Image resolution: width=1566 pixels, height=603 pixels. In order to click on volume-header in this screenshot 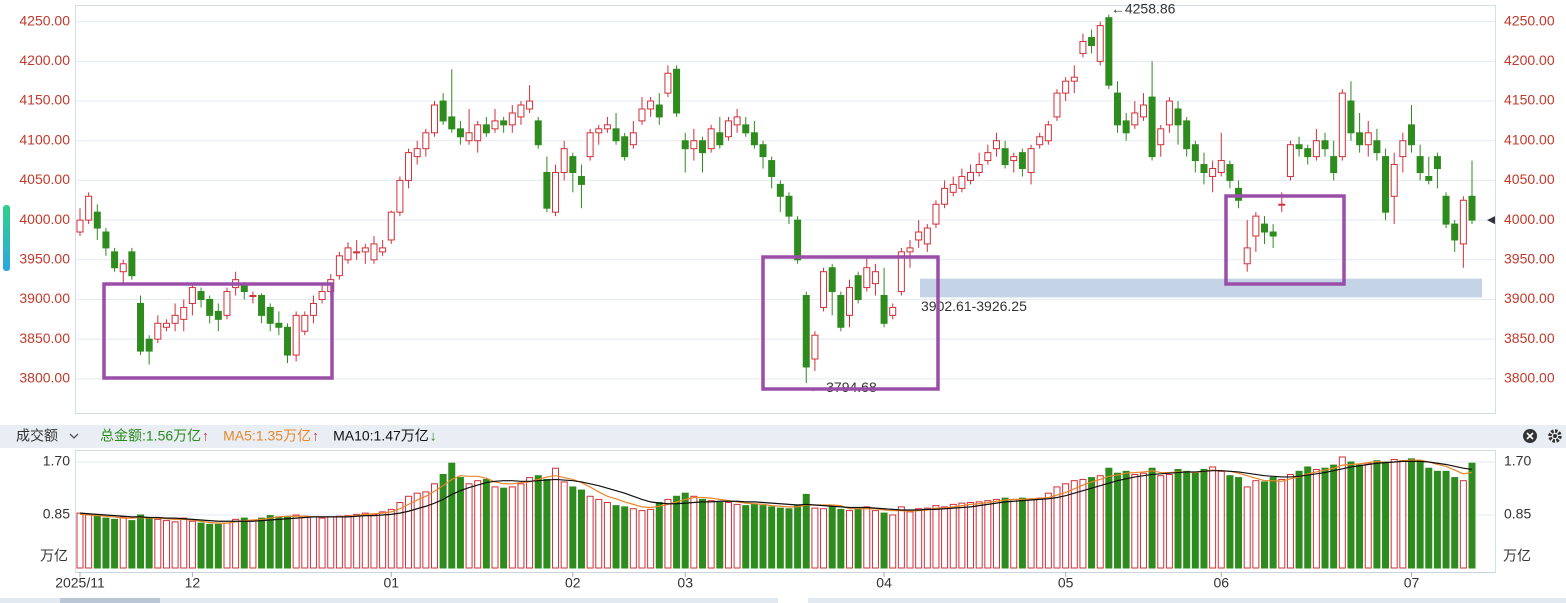, I will do `click(783, 436)`.